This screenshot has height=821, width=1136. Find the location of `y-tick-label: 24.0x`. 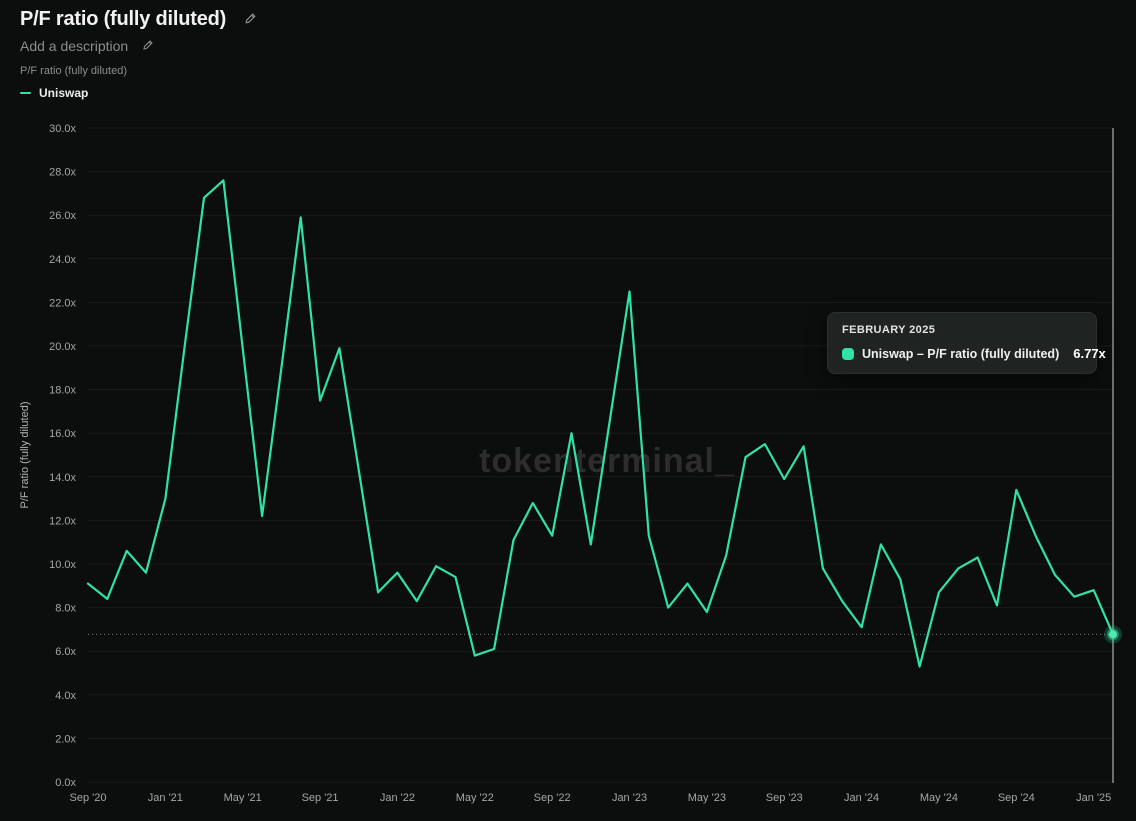

y-tick-label: 24.0x is located at coordinates (62, 260).